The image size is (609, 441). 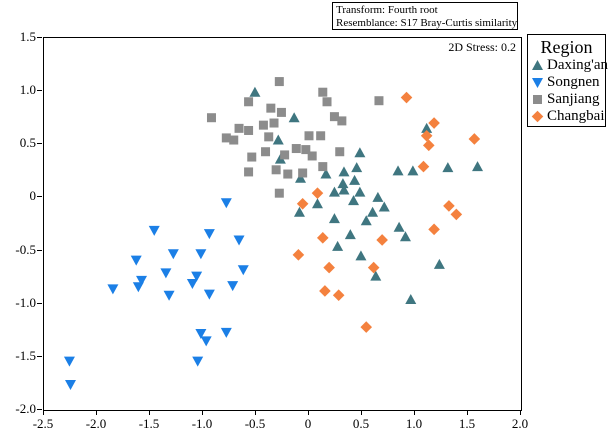 What do you see at coordinates (566, 99) in the screenshot?
I see `legend-item-sanjiang: Sanjiang` at bounding box center [566, 99].